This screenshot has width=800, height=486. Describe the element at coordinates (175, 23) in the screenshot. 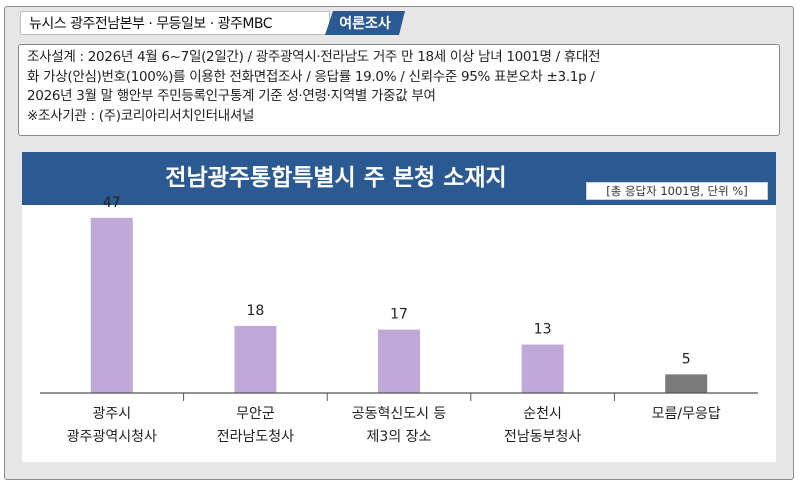

I see `source-label: 뉴시스 광주전남본부 · 무등일보 · 광주MBC` at that location.